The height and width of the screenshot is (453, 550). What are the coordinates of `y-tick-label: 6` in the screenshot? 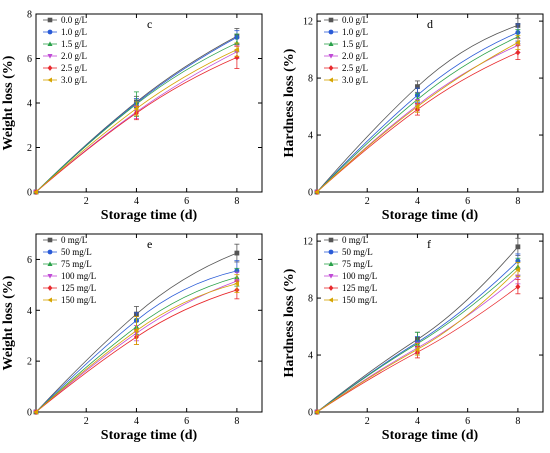 It's located at (29, 260).